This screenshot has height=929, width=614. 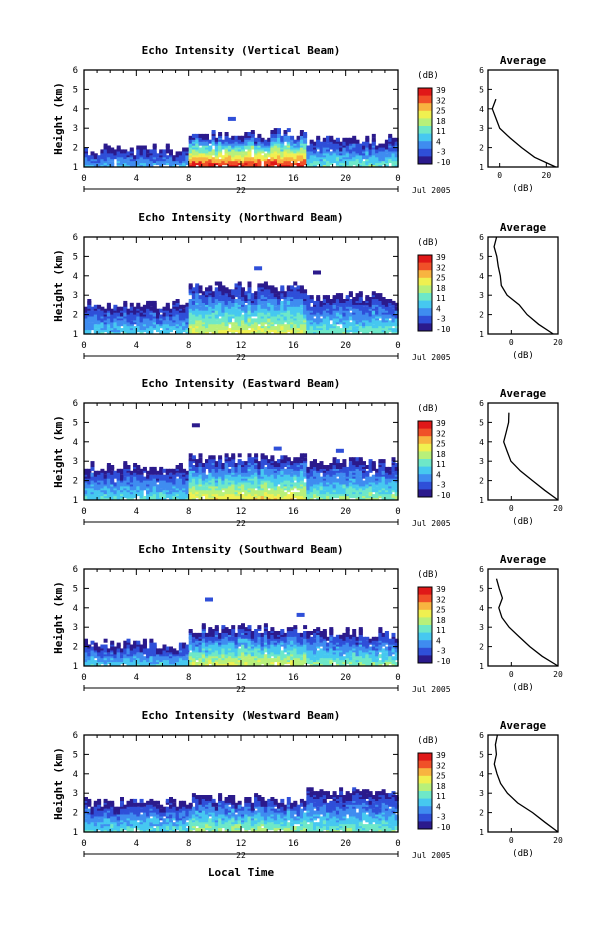 What do you see at coordinates (441, 433) in the screenshot?
I see `colorbar-tick-label: 32` at bounding box center [441, 433].